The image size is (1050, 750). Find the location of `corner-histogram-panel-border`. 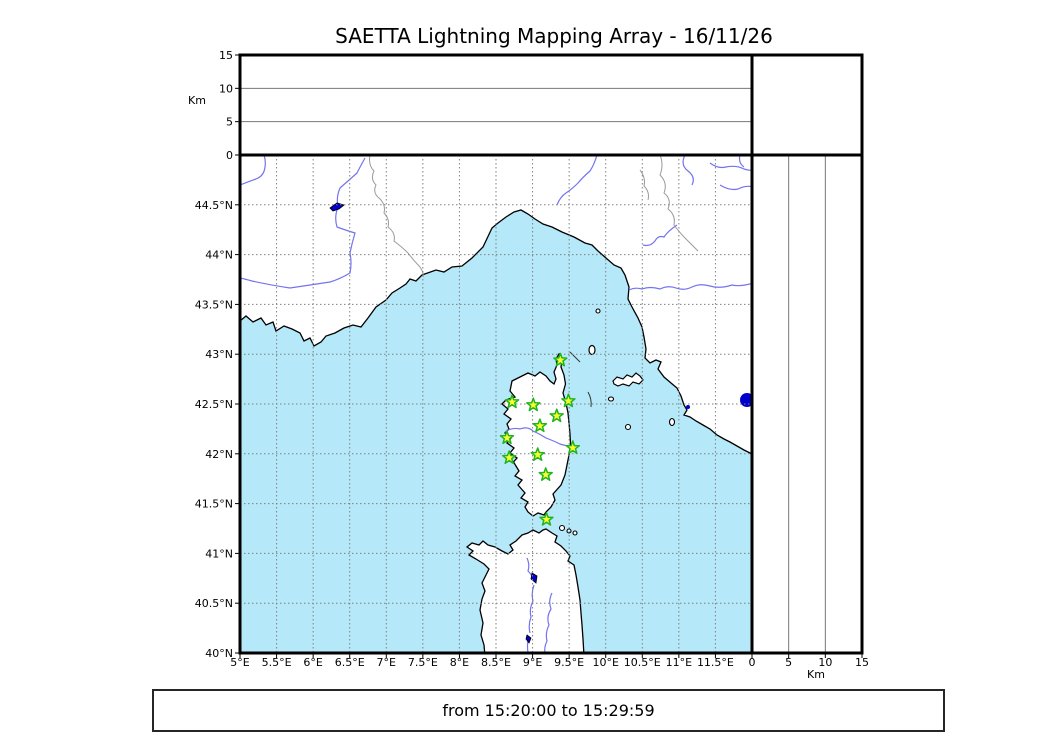

corner-histogram-panel-border is located at coordinates (807, 105).